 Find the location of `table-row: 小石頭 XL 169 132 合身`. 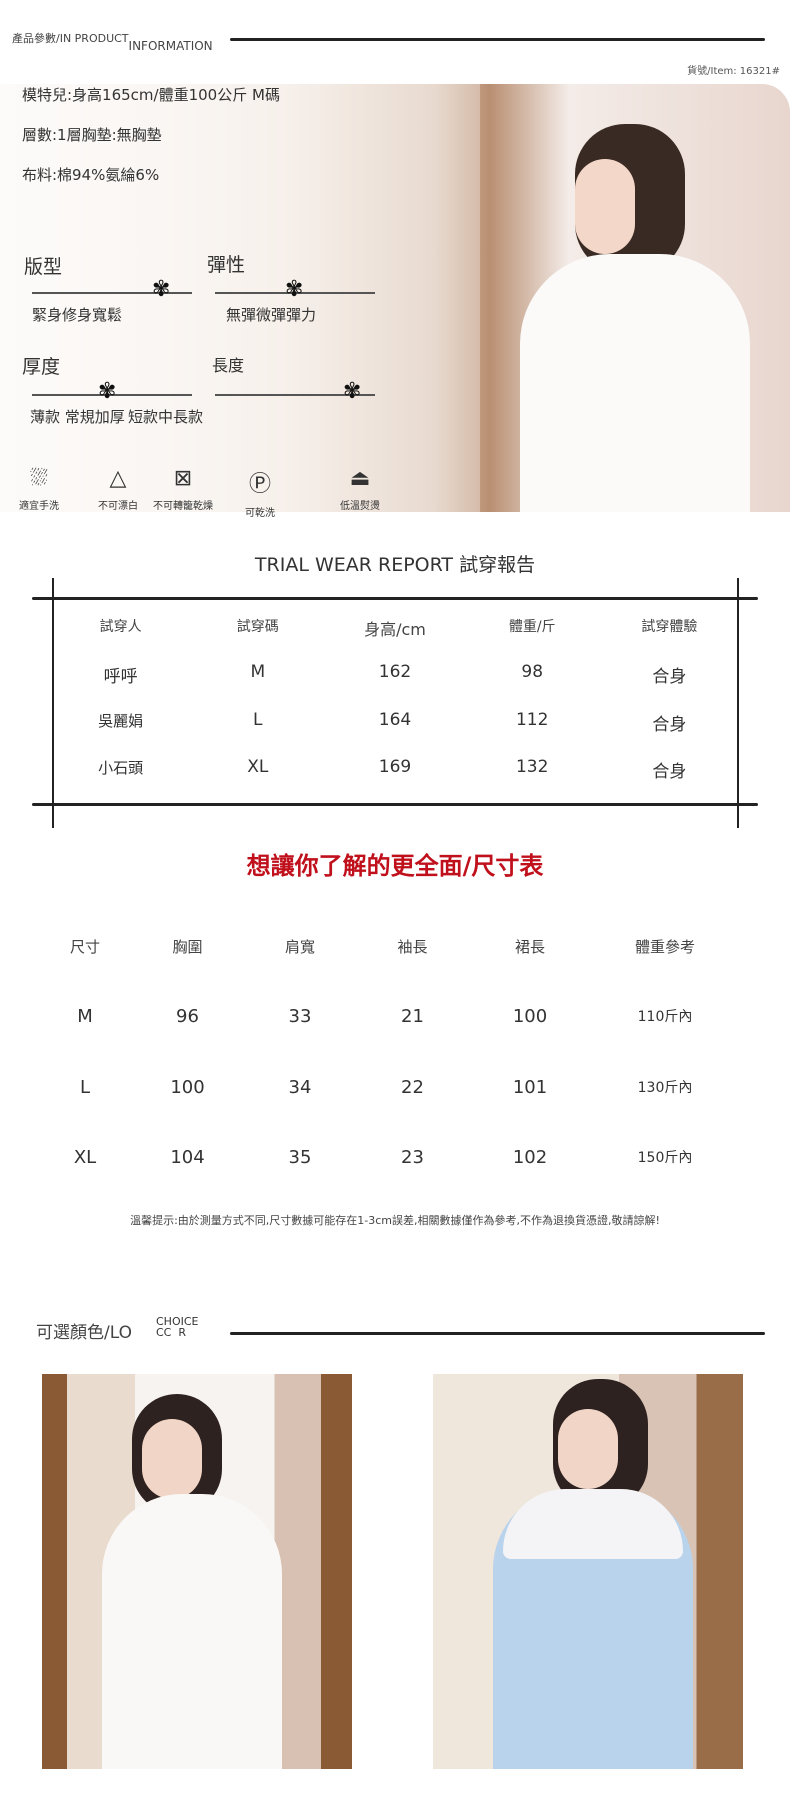

table-row: 小石頭 XL 169 132 合身 is located at coordinates (392, 769).